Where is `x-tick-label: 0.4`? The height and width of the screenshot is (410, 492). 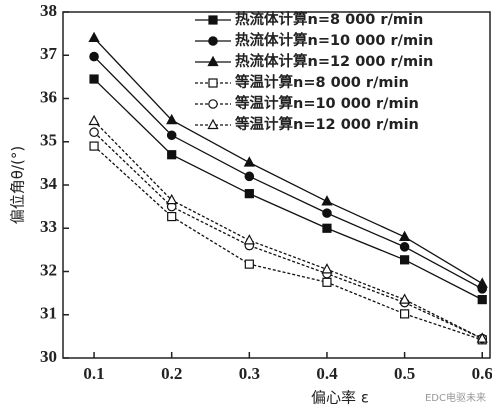
x-tick-label: 0.4 is located at coordinates (327, 373).